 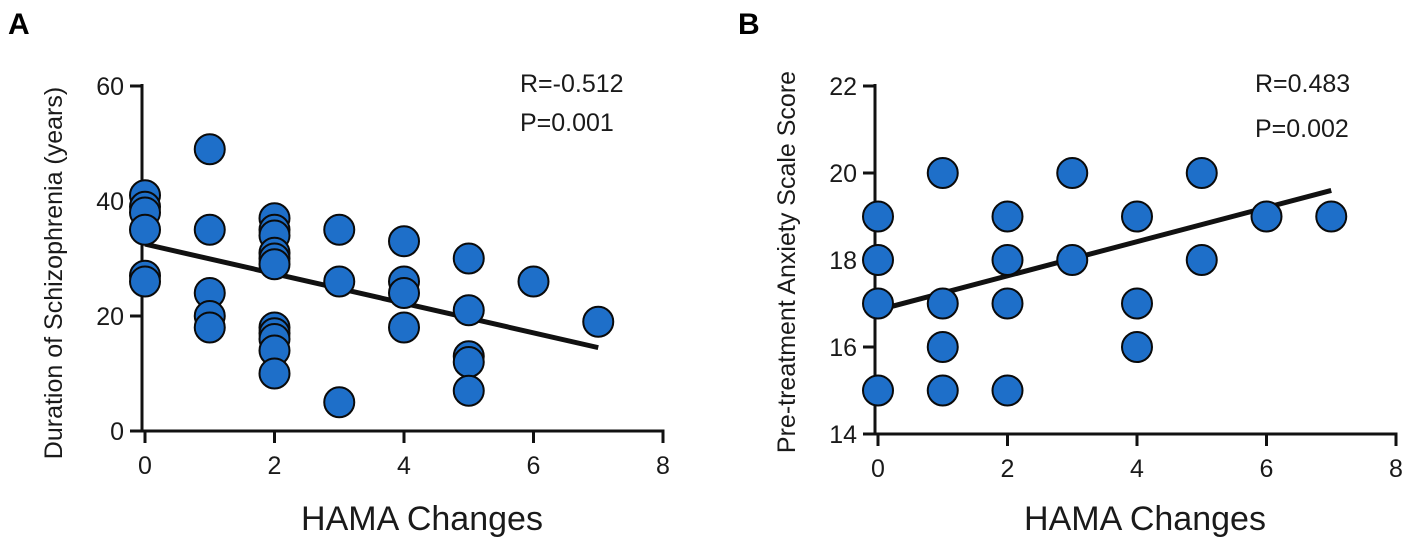 I want to click on panel-b-x-axis-title: HAMA Changes, so click(x=1145, y=519).